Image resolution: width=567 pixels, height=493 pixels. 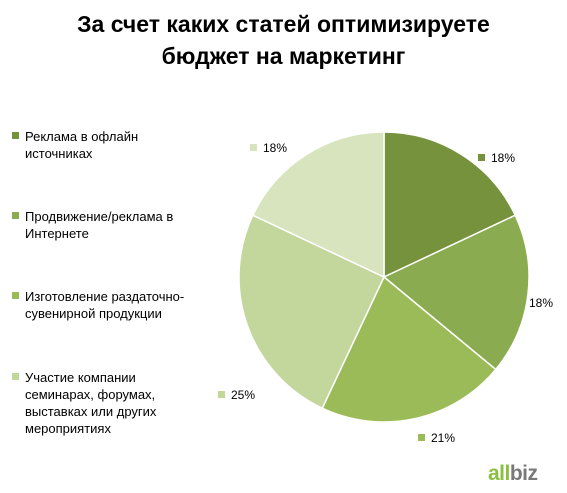 What do you see at coordinates (443, 438) in the screenshot?
I see `data-label: 21%` at bounding box center [443, 438].